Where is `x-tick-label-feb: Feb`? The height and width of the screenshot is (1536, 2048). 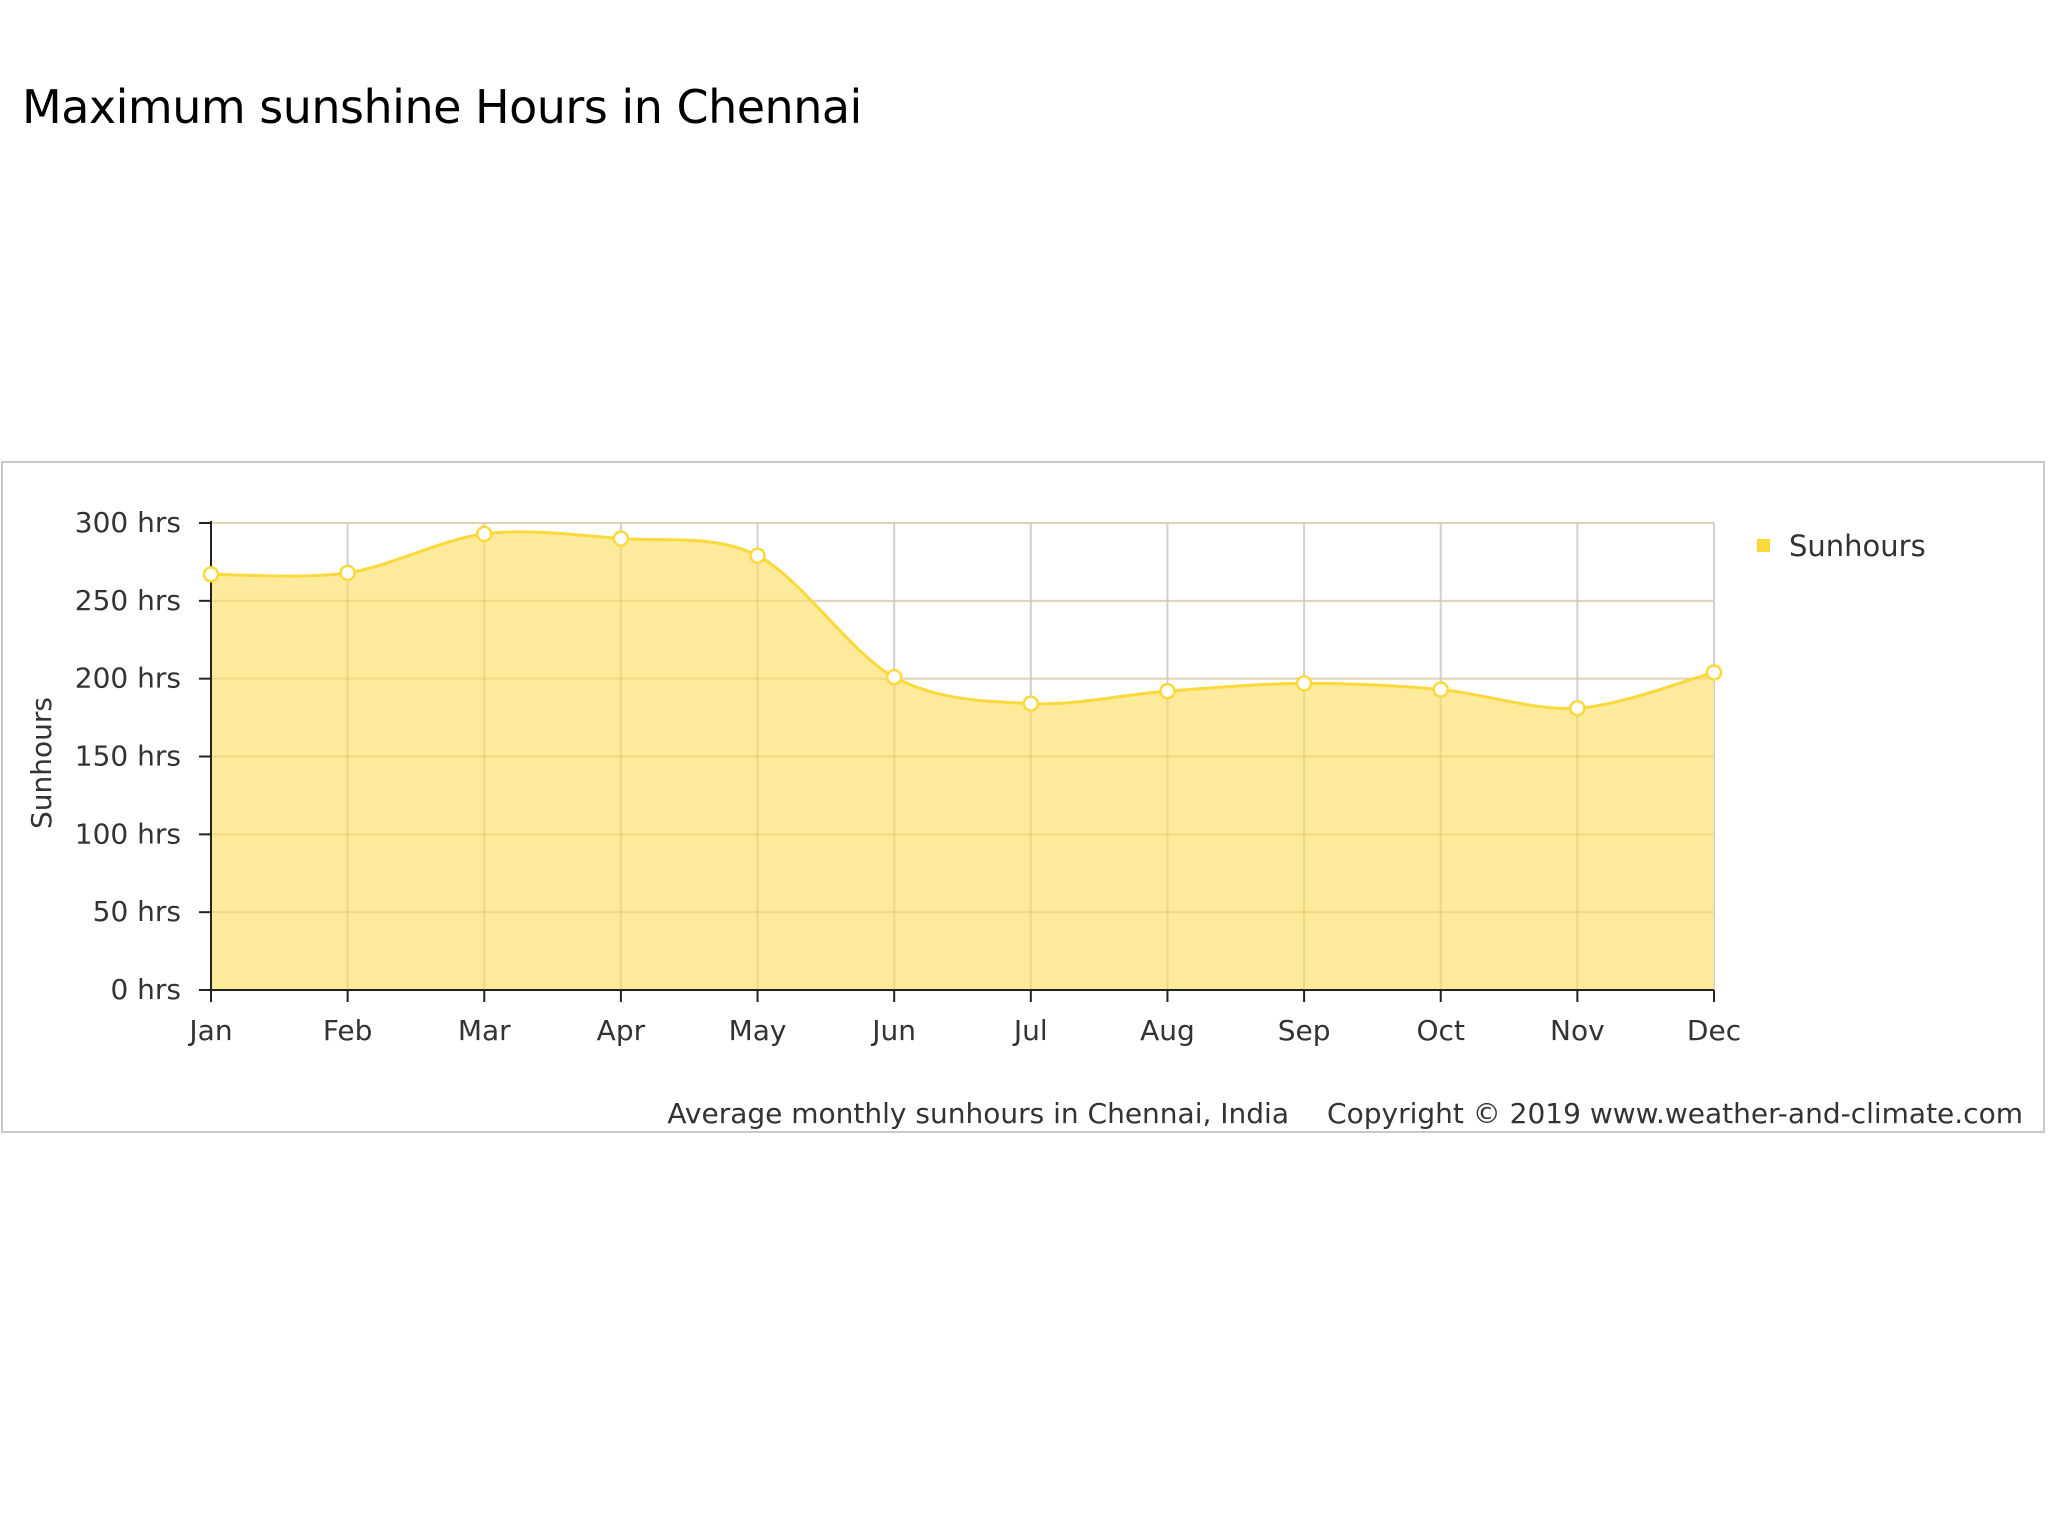
x-tick-label-feb: Feb is located at coordinates (348, 1030).